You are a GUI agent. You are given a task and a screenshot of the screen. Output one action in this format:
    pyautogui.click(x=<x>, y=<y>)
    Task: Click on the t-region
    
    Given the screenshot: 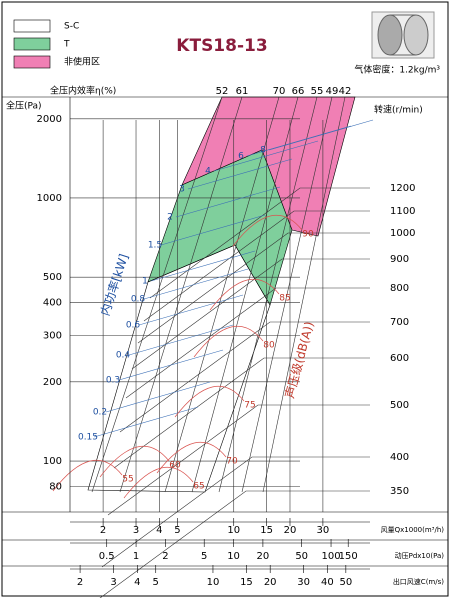 What is the action you would take?
    pyautogui.click(x=220, y=227)
    